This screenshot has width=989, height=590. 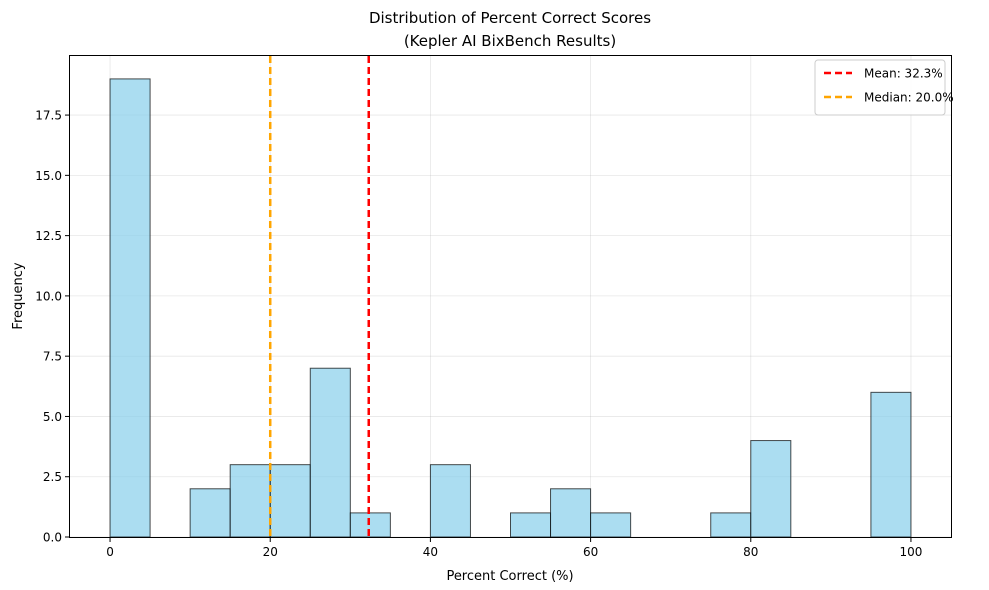 What do you see at coordinates (52, 477) in the screenshot?
I see `y-tick-label: 2.5` at bounding box center [52, 477].